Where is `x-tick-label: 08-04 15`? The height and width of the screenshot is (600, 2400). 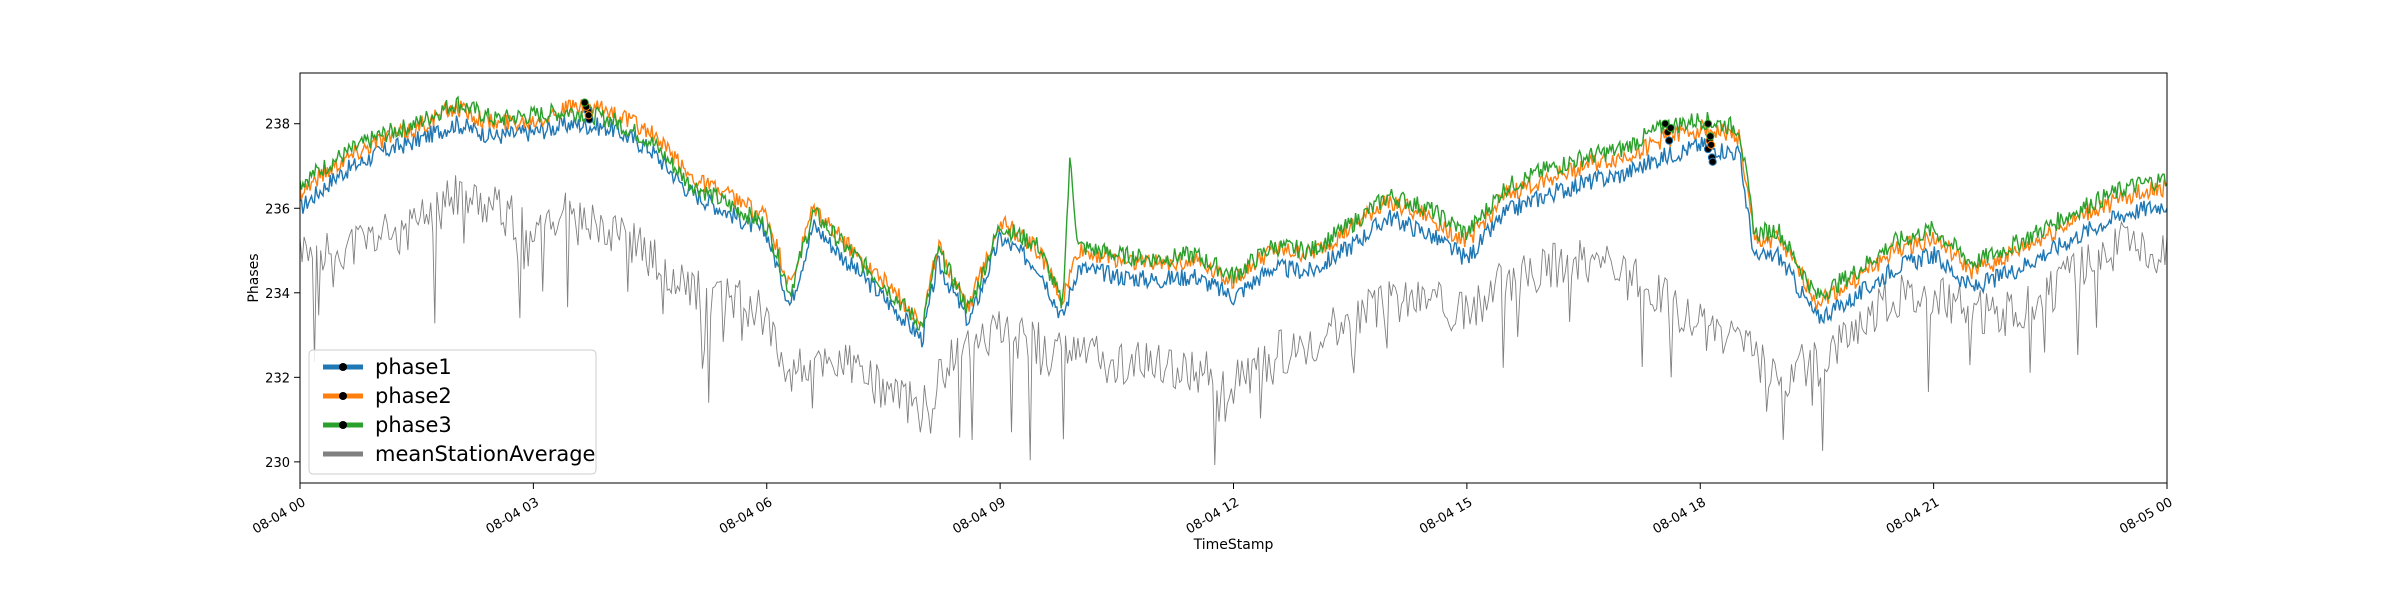 x-tick-label: 08-04 15 is located at coordinates (1446, 516).